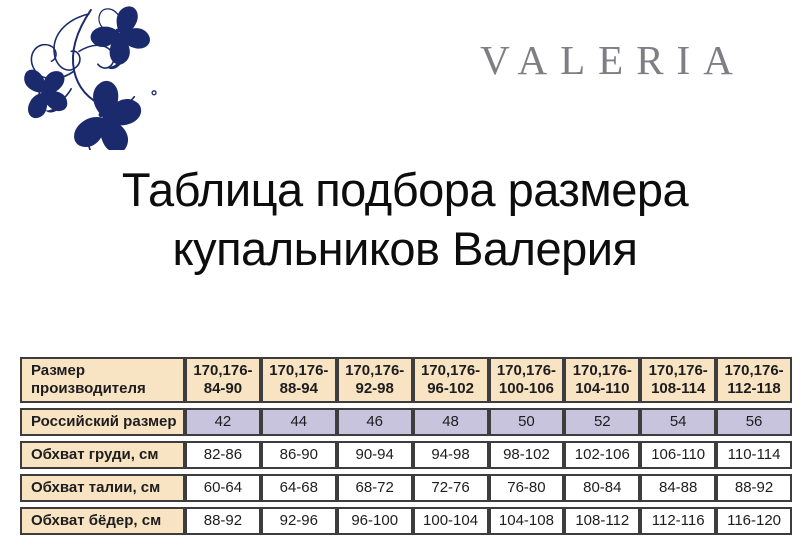 The width and height of the screenshot is (810, 547). I want to click on size-cell: 82-86, so click(223, 455).